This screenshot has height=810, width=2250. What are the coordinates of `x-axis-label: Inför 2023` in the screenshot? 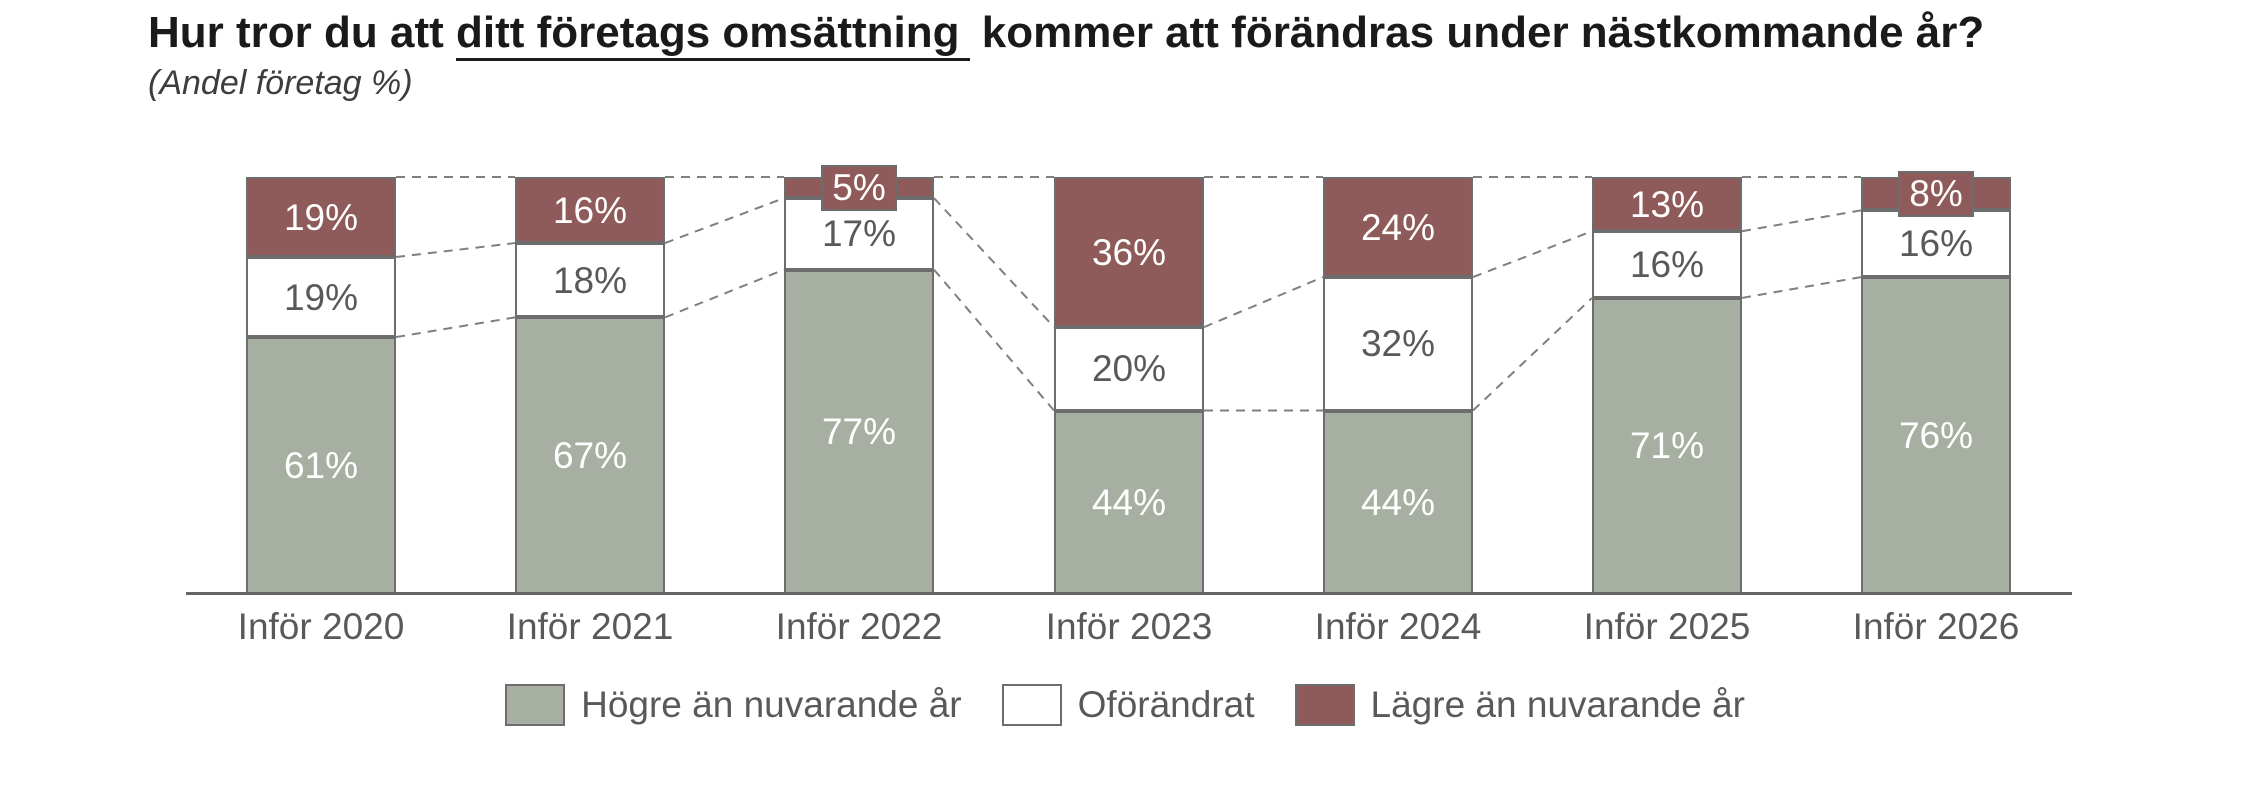 It's located at (1129, 626).